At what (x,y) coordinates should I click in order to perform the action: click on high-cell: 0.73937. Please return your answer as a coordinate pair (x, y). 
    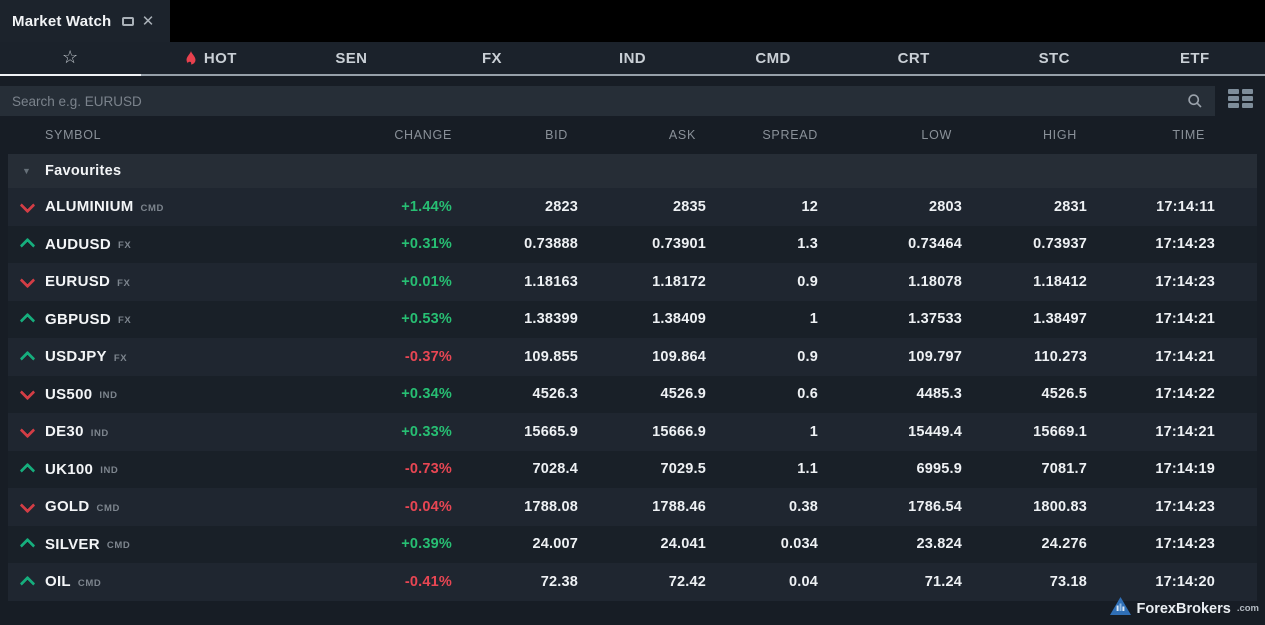
    Looking at the image, I should click on (1060, 244).